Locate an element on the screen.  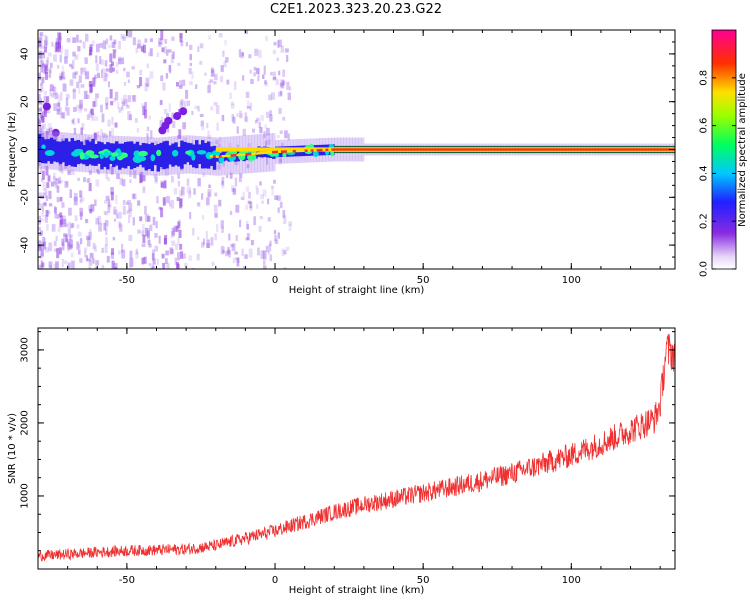
y-tick-label: -40 is located at coordinates (25, 245).